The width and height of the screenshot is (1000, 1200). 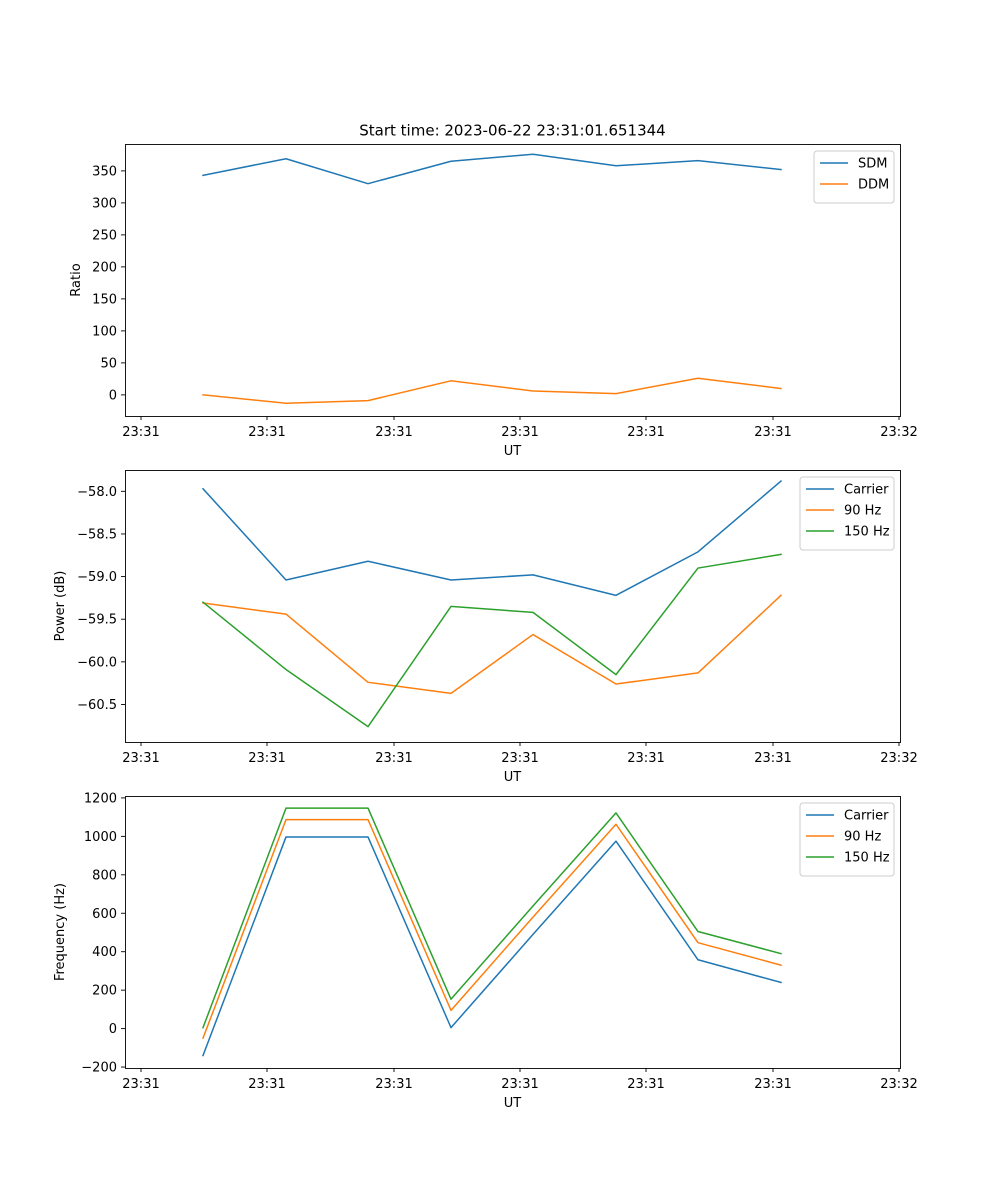 What do you see at coordinates (104, 875) in the screenshot?
I see `y-tick-label: 800` at bounding box center [104, 875].